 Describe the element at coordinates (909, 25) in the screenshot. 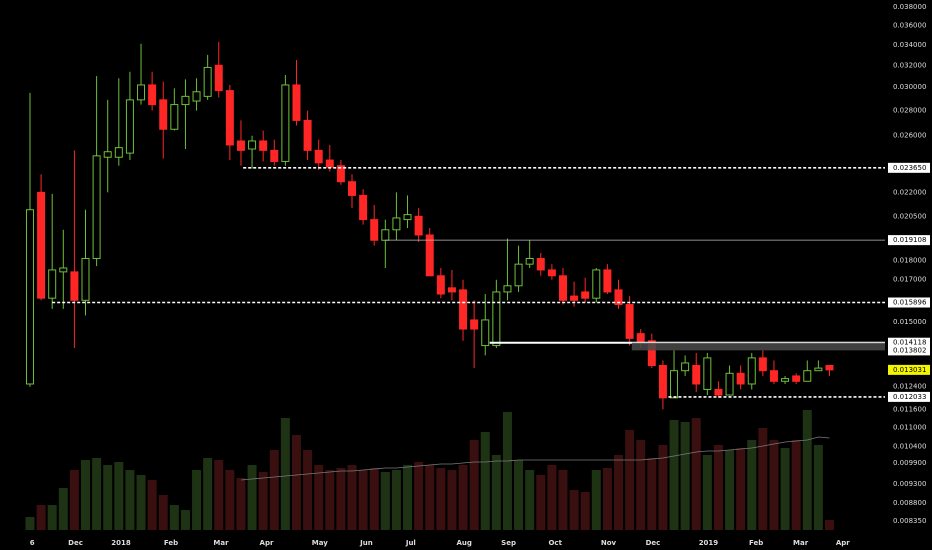

I see `y-tick-label: 0.036000` at that location.